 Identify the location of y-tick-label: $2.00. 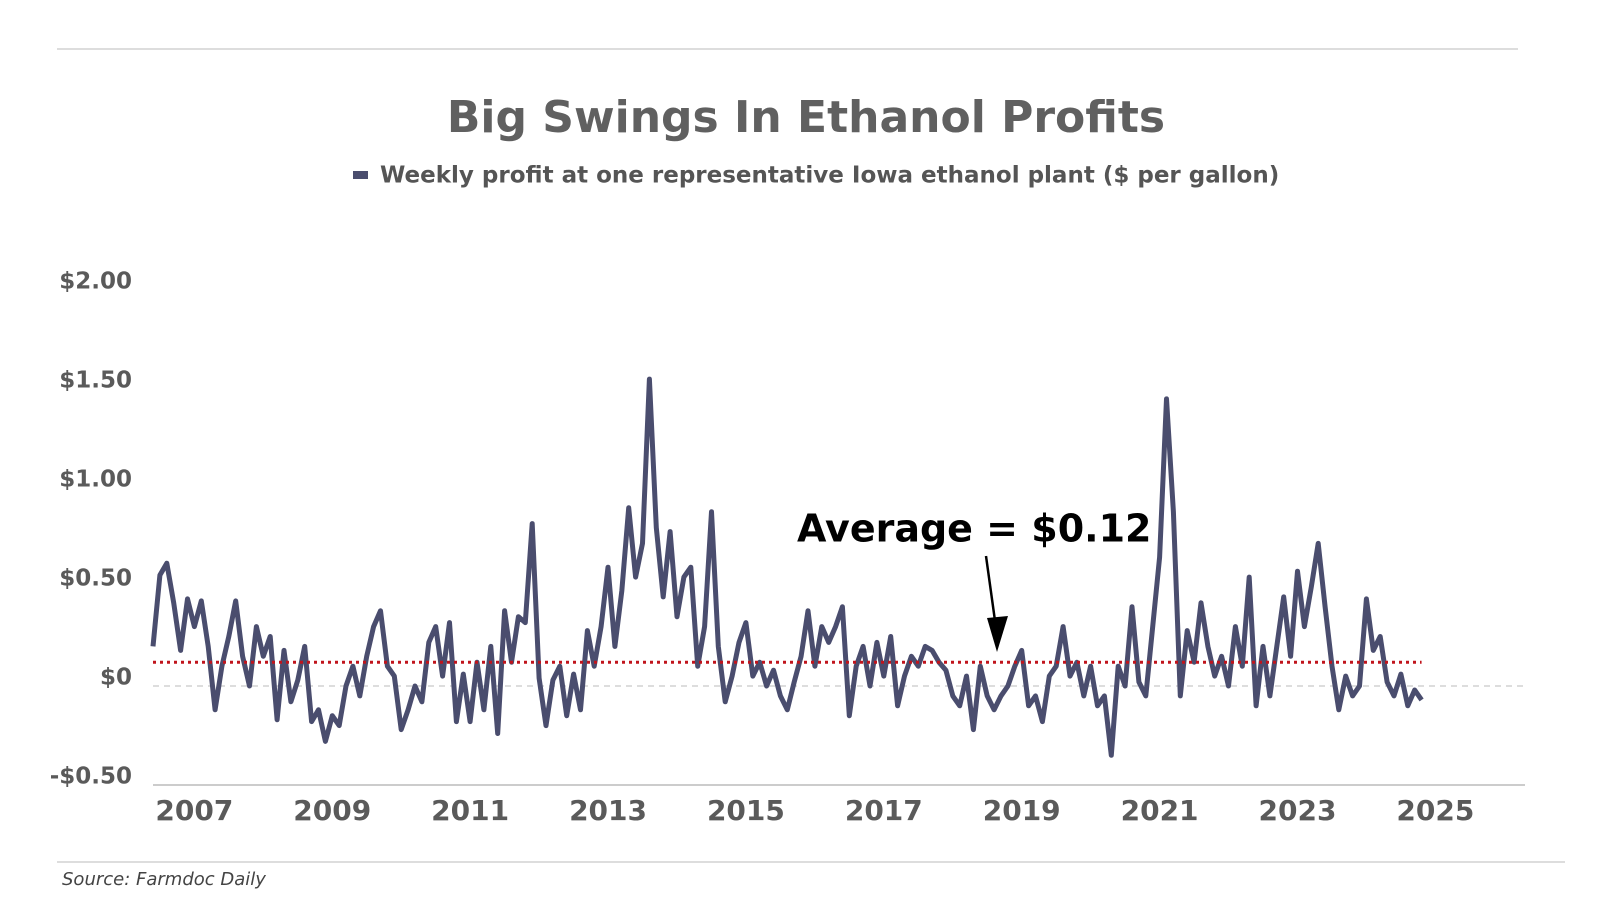
(95, 282).